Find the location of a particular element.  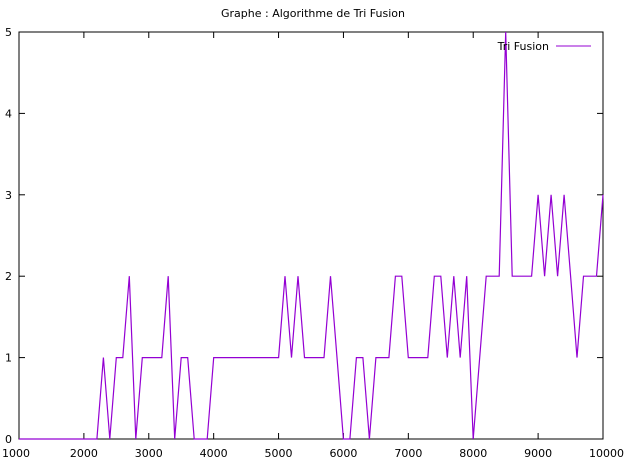

x-tick-label: 1000 is located at coordinates (16, 453).